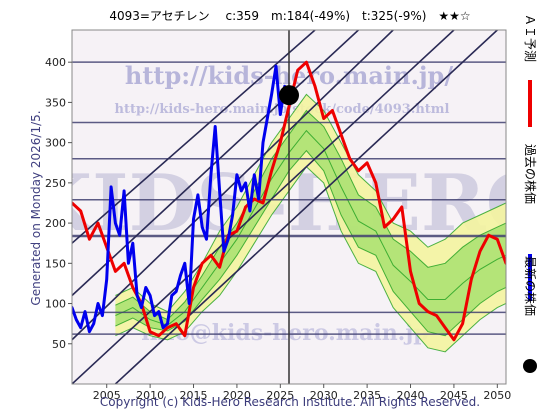 This screenshot has width=560, height=420. Describe the element at coordinates (280, 395) in the screenshot. I see `x-tick-label-2025: 2025` at that location.